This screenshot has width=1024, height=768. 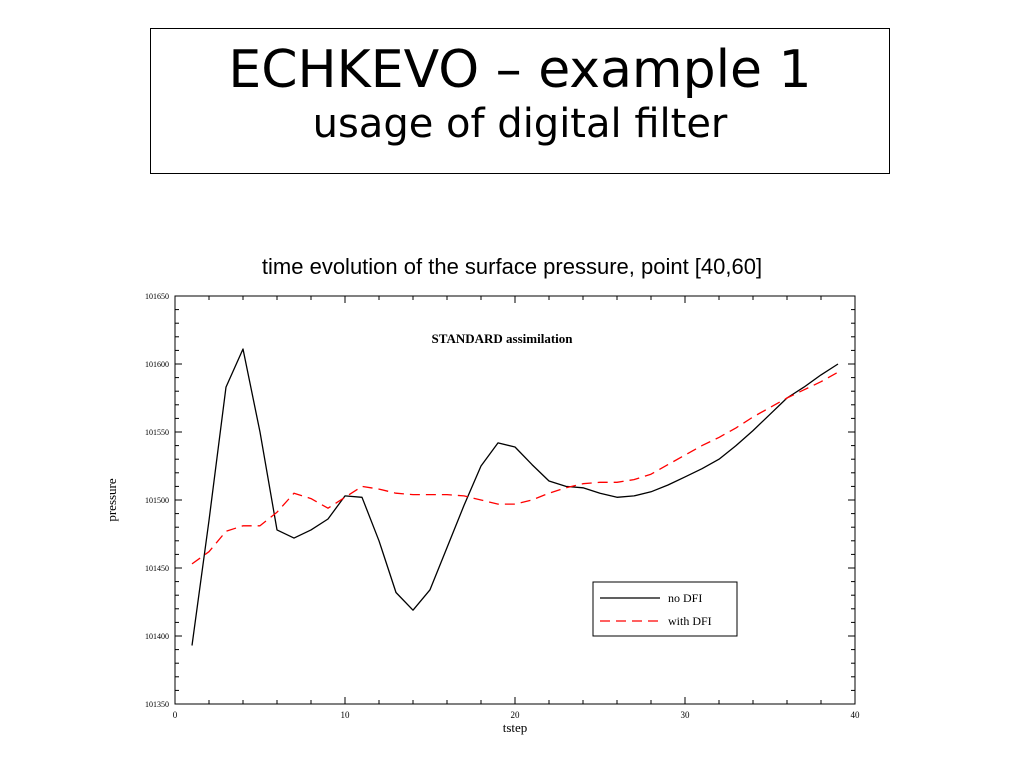 What do you see at coordinates (157, 704) in the screenshot?
I see `y-tick-label: 101350` at bounding box center [157, 704].